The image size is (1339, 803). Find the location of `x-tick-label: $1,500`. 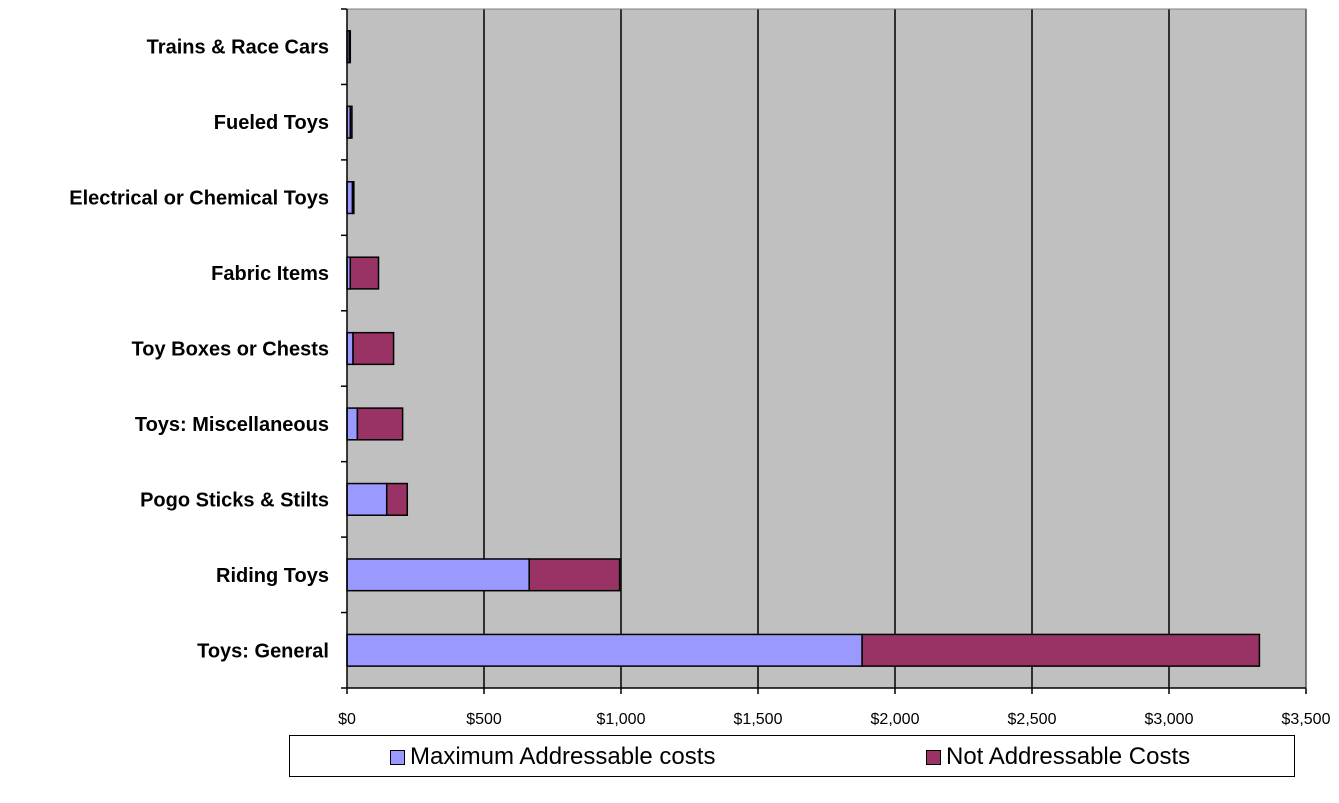

x-tick-label: $1,500 is located at coordinates (758, 719).